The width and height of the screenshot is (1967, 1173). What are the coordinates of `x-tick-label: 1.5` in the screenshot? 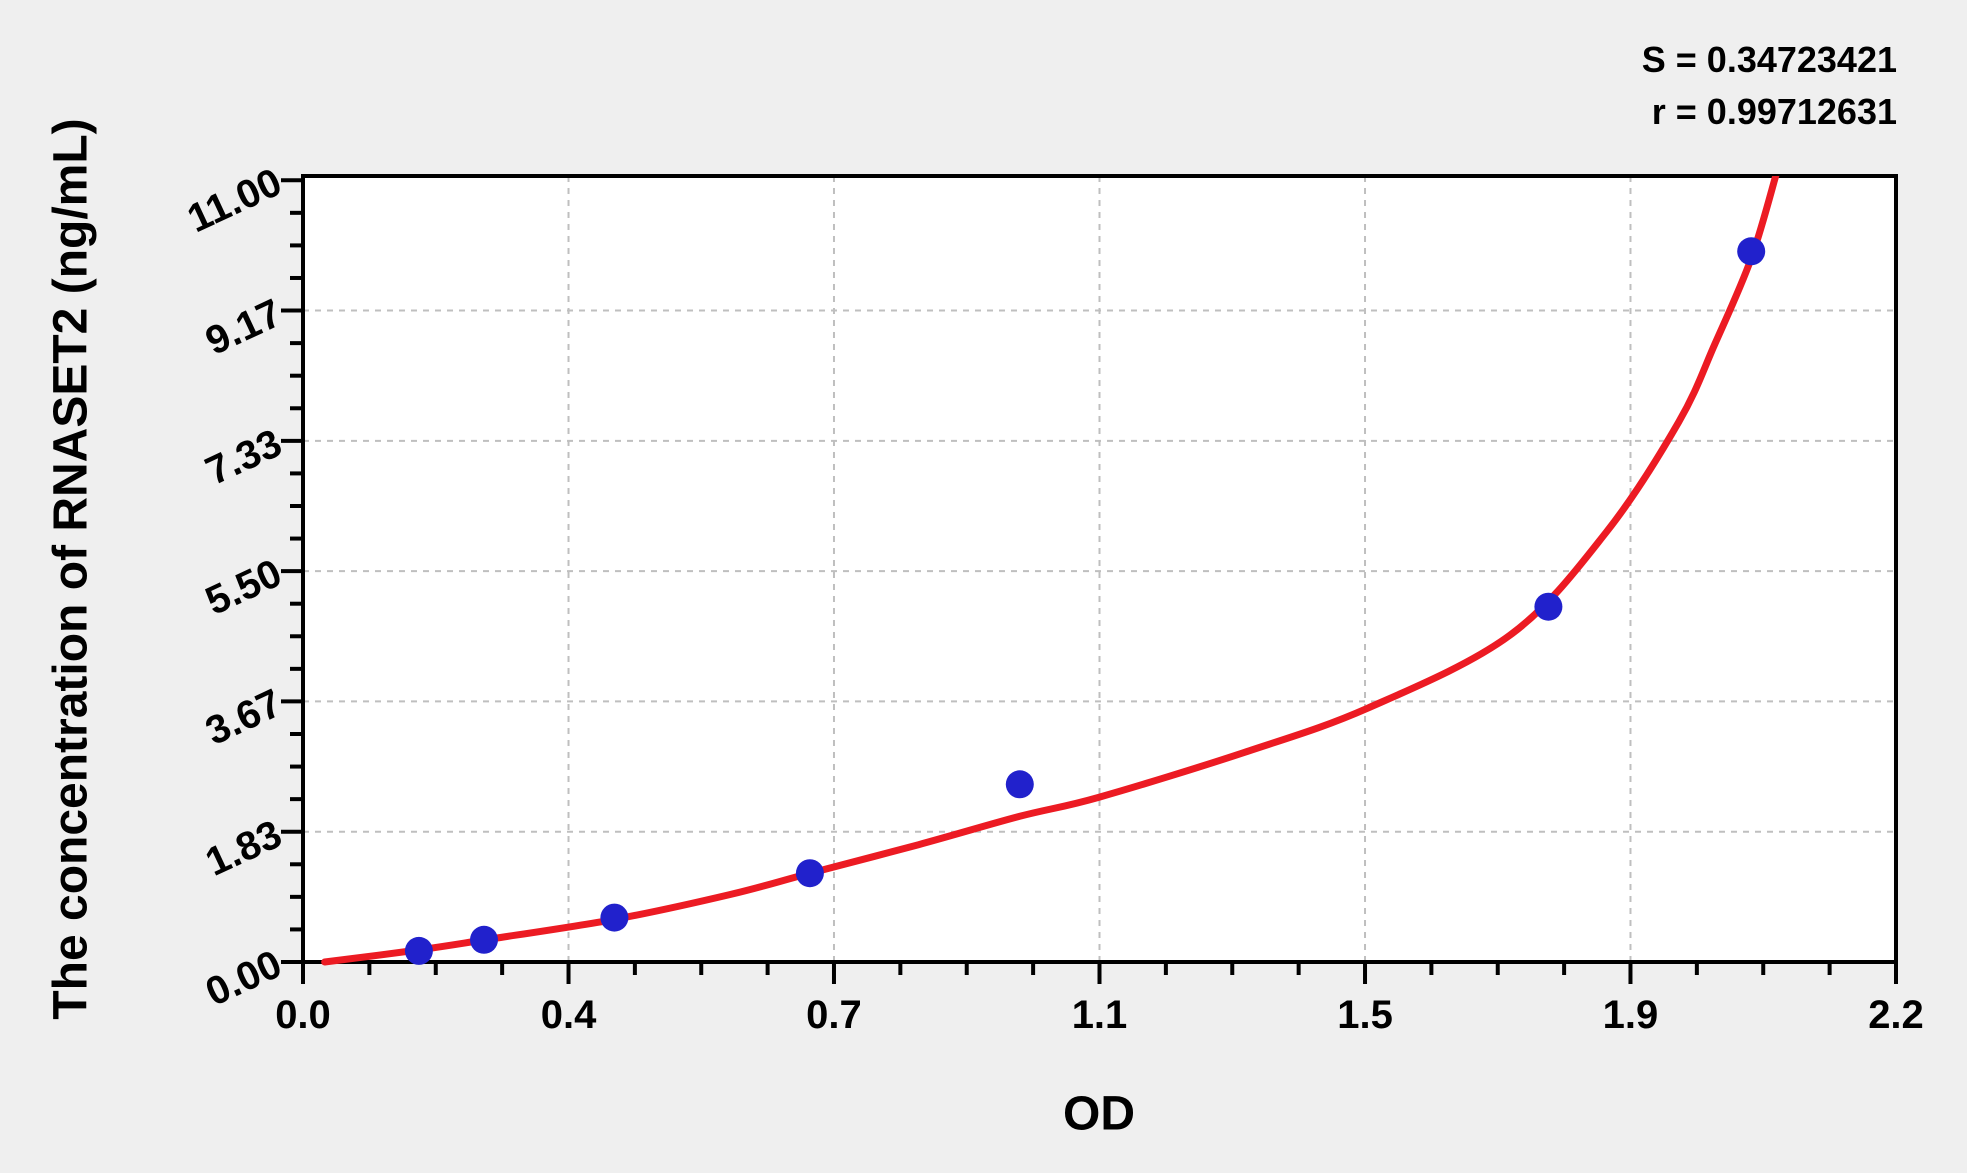 It's located at (1365, 1015).